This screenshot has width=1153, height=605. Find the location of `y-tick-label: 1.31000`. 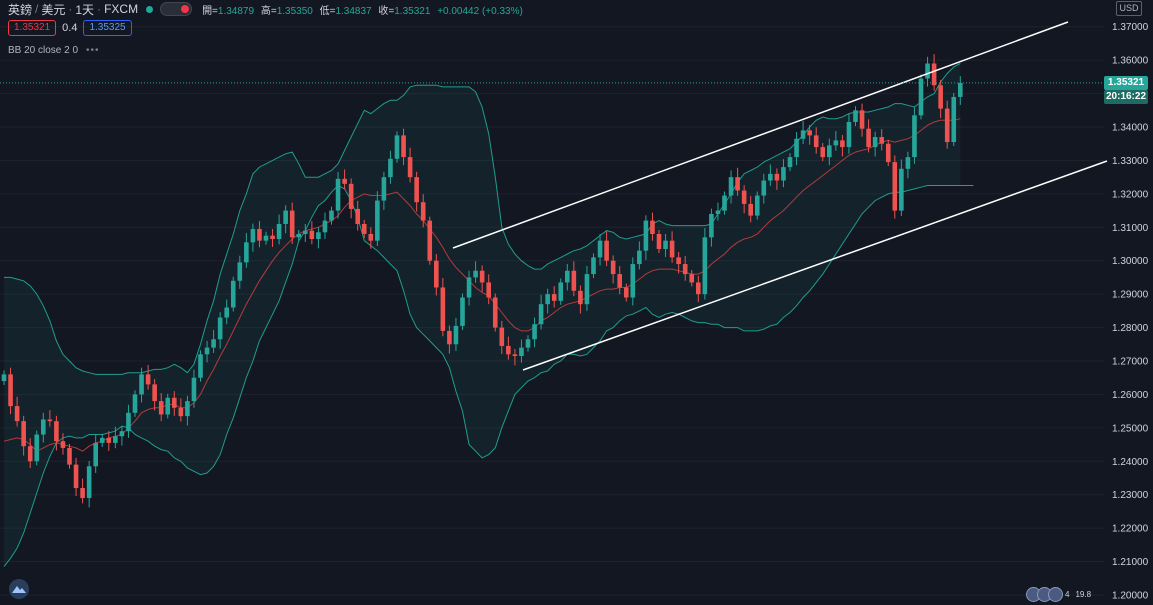

y-tick-label: 1.31000 is located at coordinates (1130, 228).